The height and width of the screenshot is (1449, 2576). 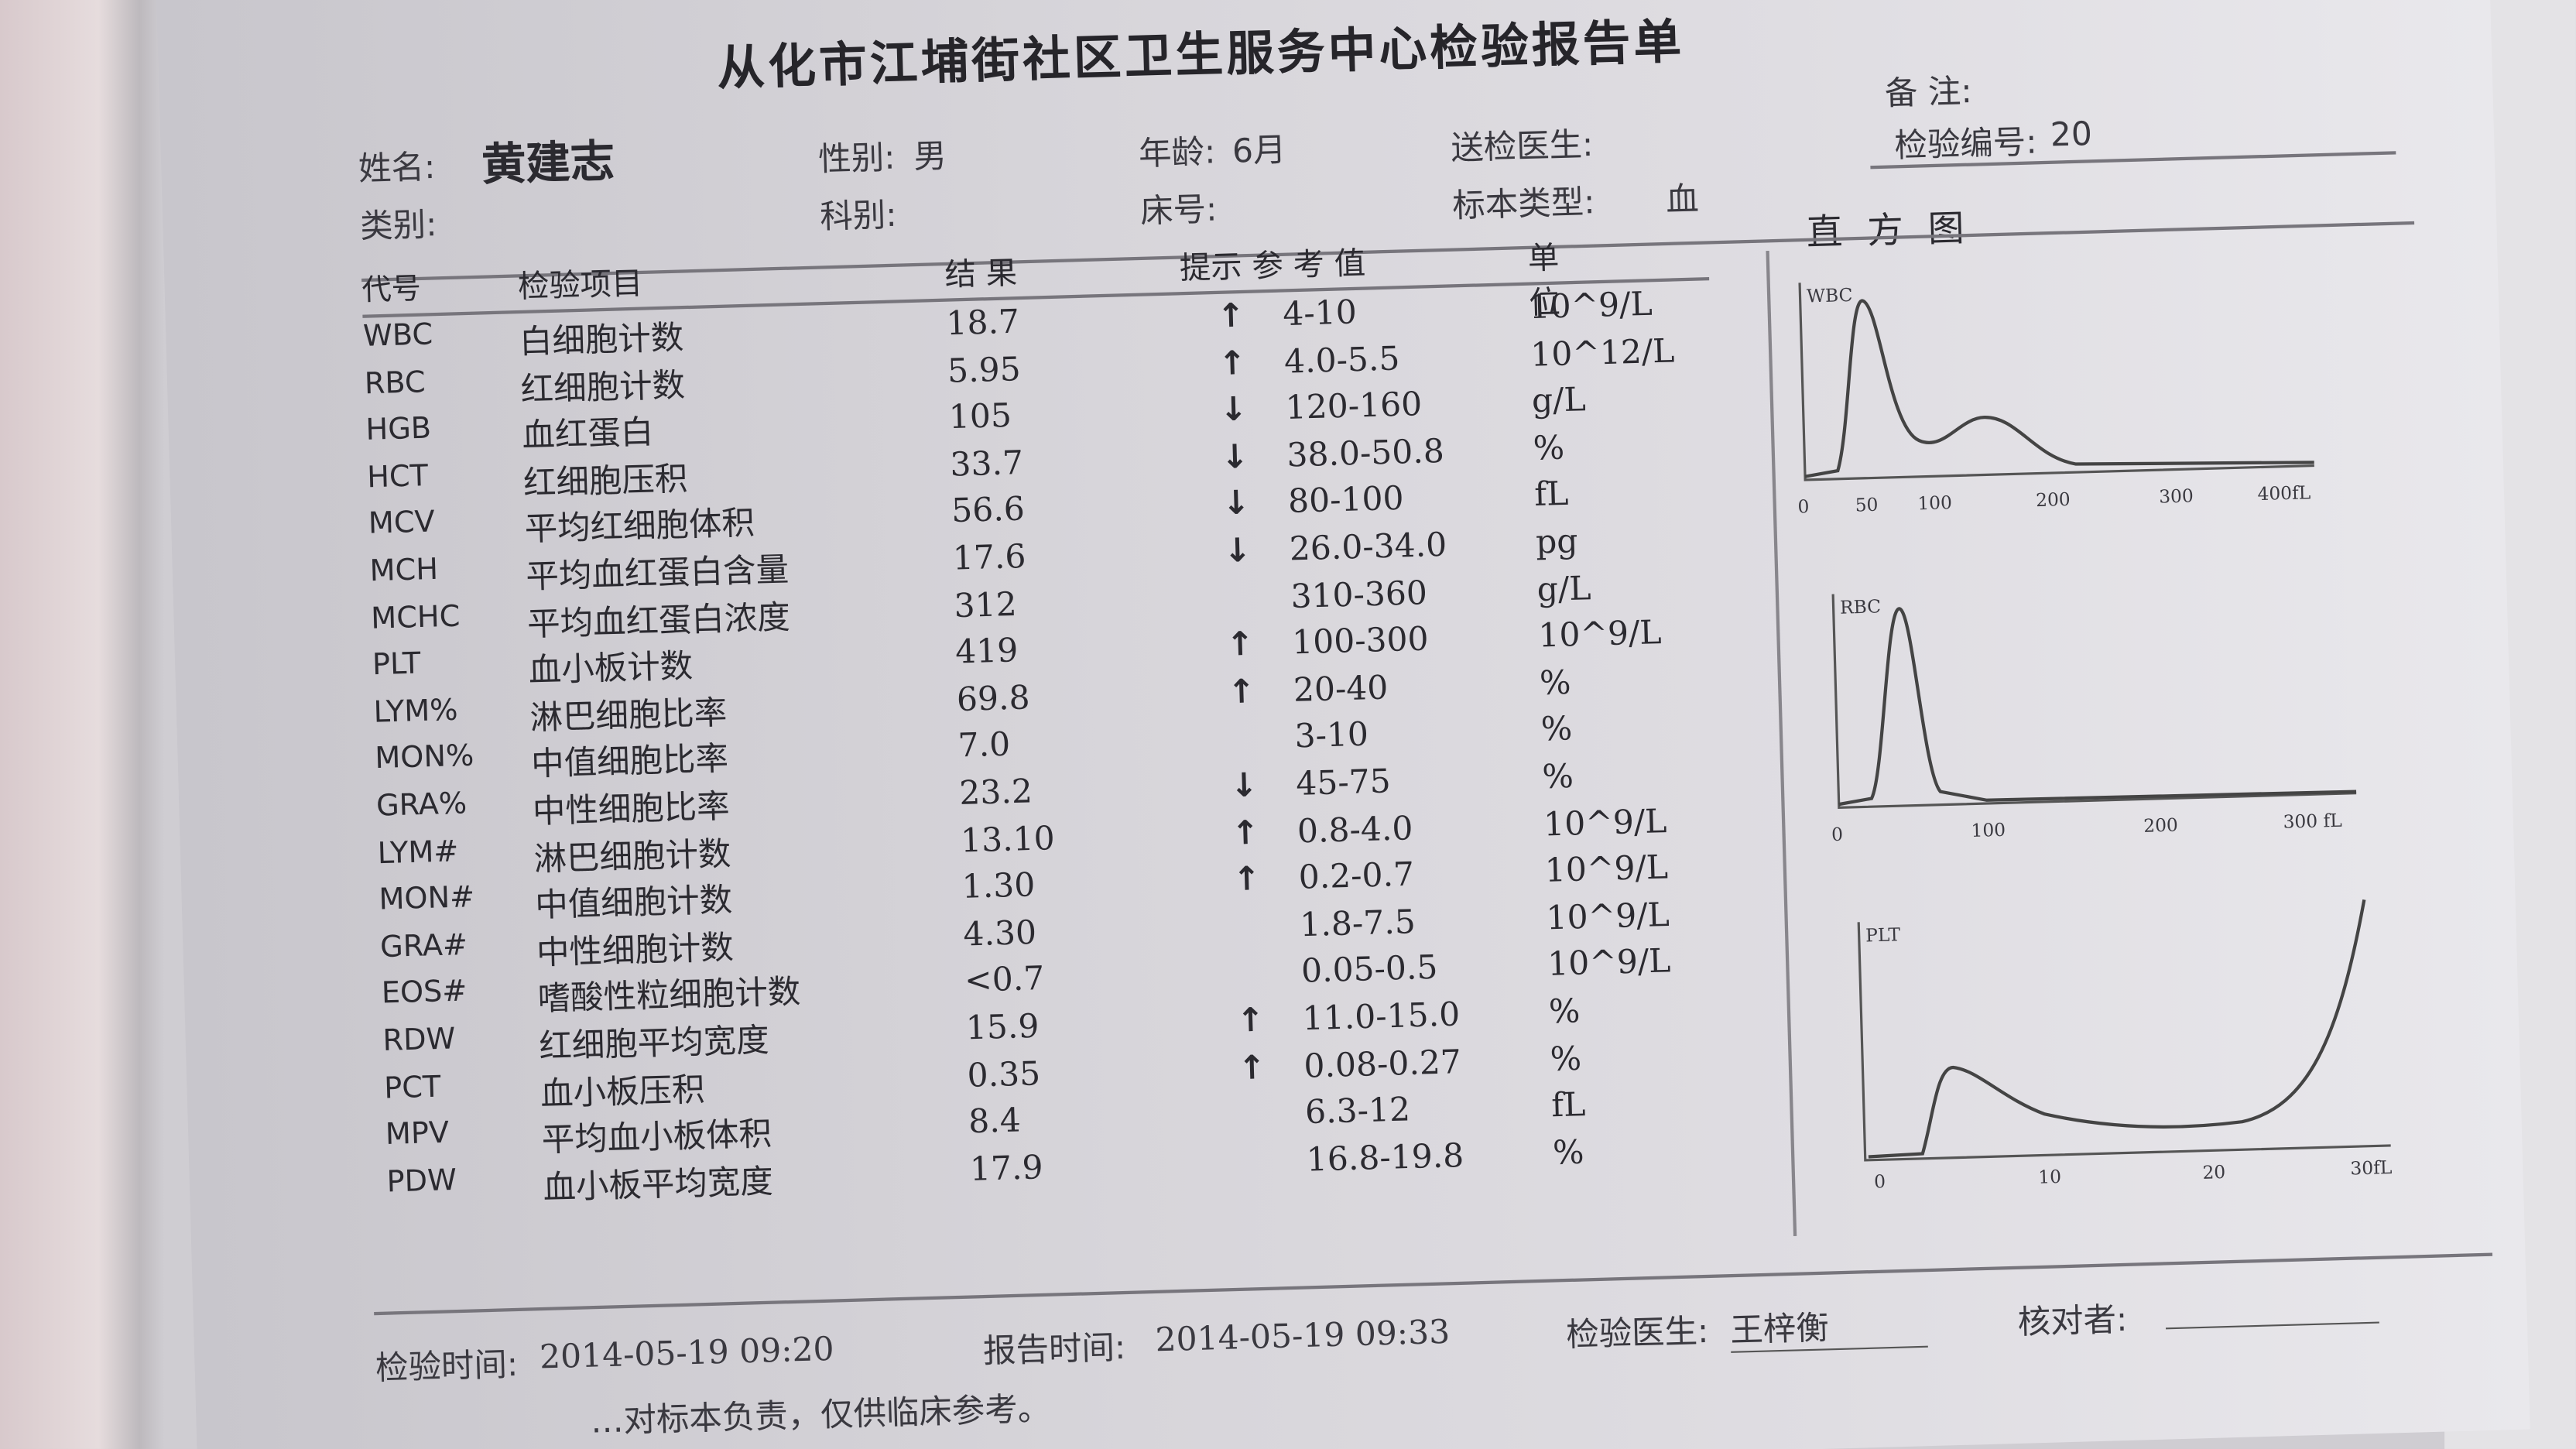 What do you see at coordinates (631, 808) in the screenshot?
I see `cell-item: 中性细胞比率` at bounding box center [631, 808].